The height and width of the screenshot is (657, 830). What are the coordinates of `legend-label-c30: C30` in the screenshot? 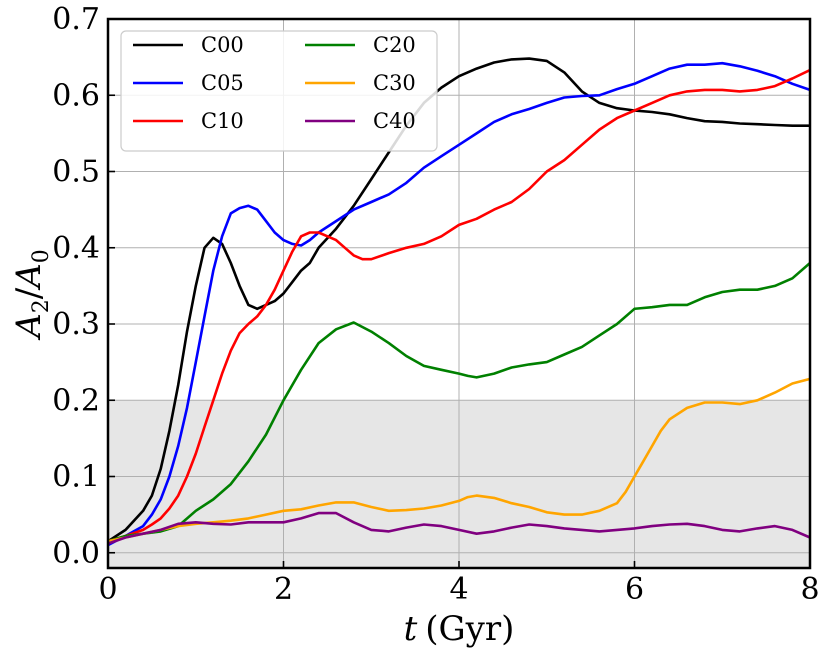 It's located at (394, 83).